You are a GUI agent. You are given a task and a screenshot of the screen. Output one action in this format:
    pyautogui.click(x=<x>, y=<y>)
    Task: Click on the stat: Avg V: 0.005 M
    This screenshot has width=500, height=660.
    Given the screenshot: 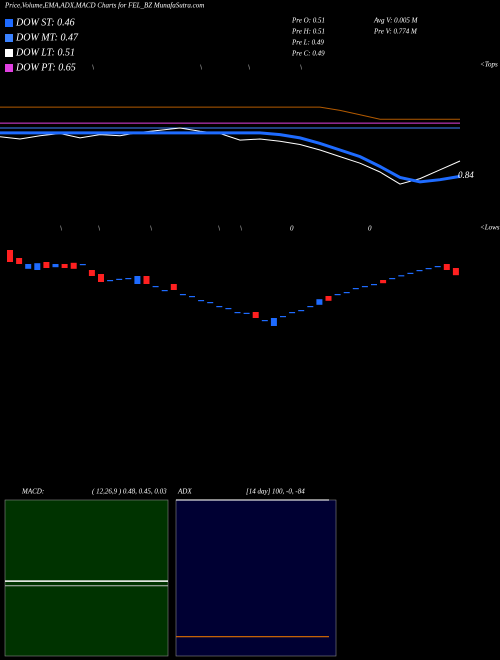 What is the action you would take?
    pyautogui.click(x=396, y=21)
    